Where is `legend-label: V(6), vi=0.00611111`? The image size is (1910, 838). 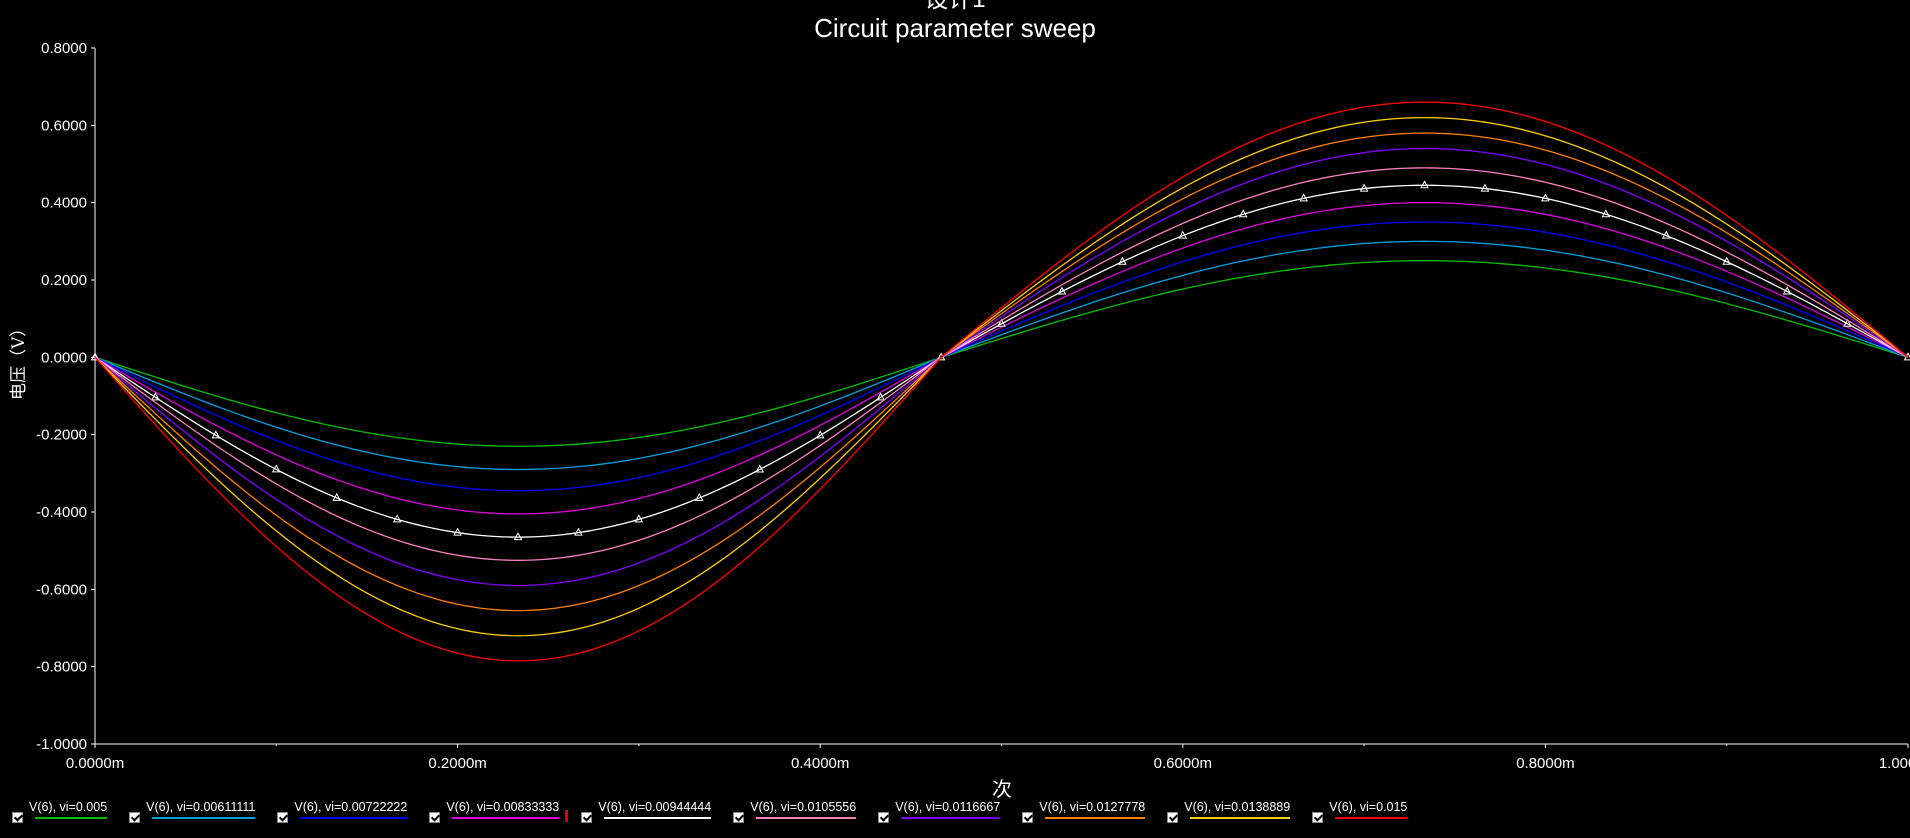 legend-label: V(6), vi=0.00611111 is located at coordinates (201, 809).